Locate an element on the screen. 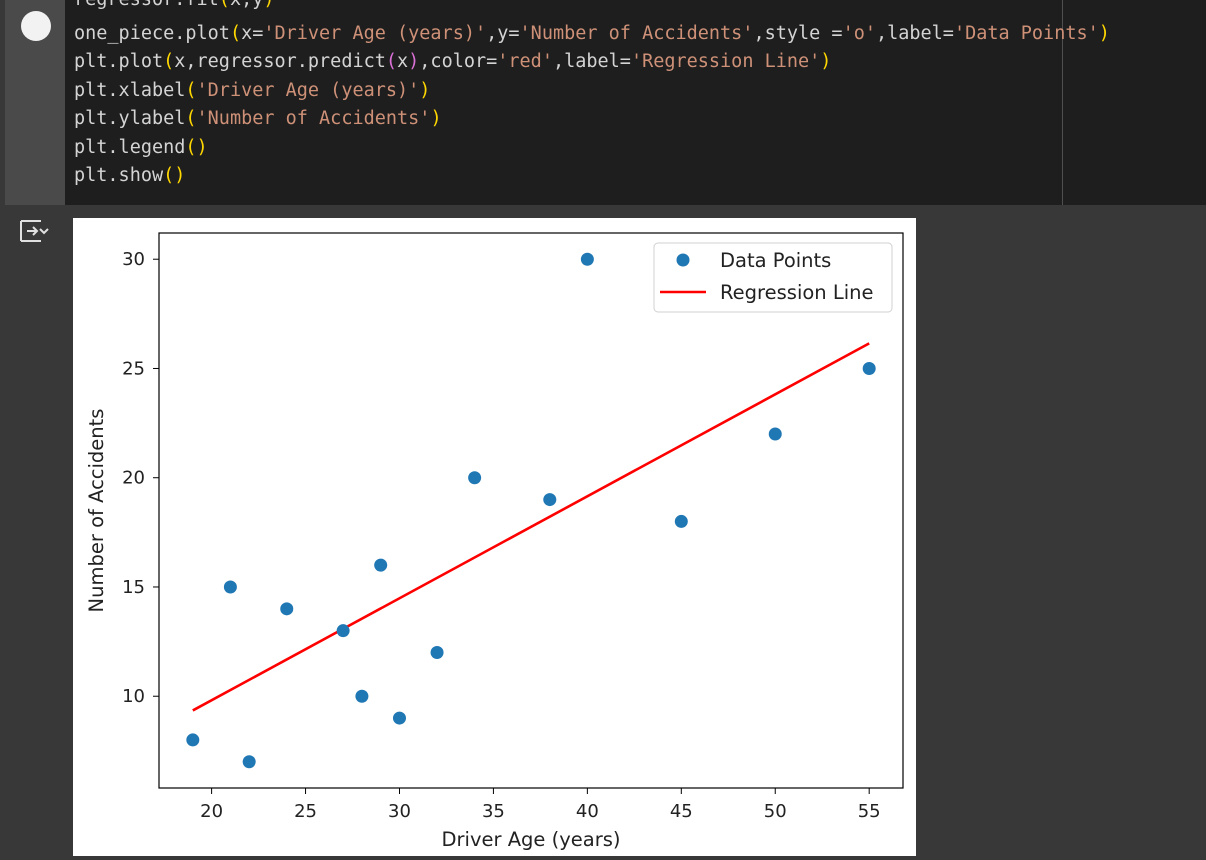  code-token: plt.show is located at coordinates (119, 175).